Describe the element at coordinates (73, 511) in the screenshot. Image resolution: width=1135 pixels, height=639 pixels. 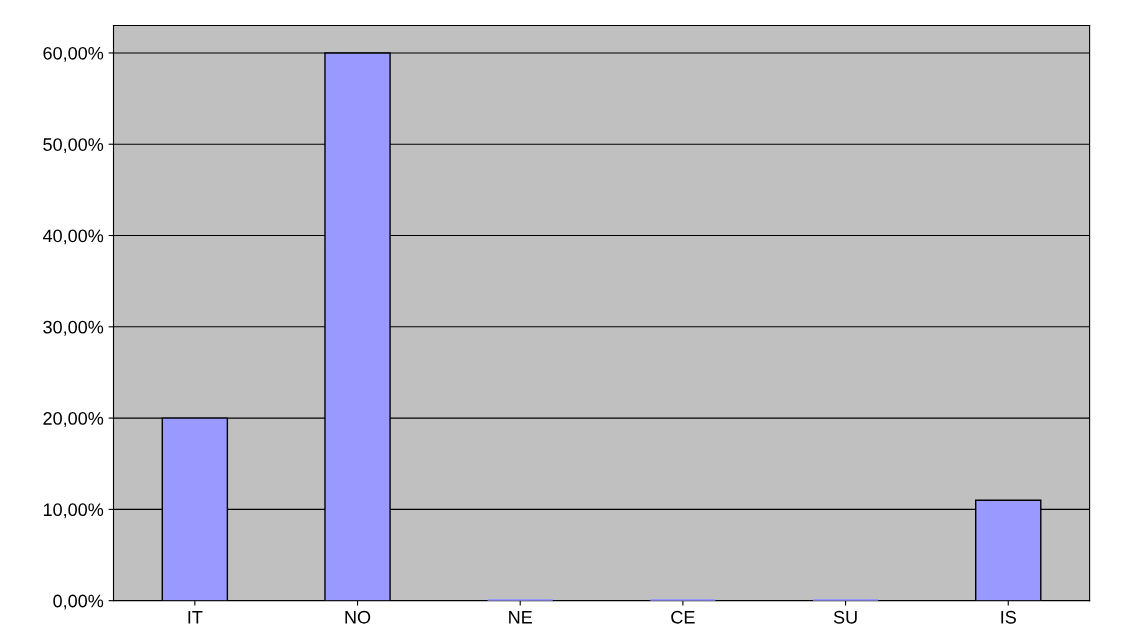
I see `y-tick-label: 10,00%` at that location.